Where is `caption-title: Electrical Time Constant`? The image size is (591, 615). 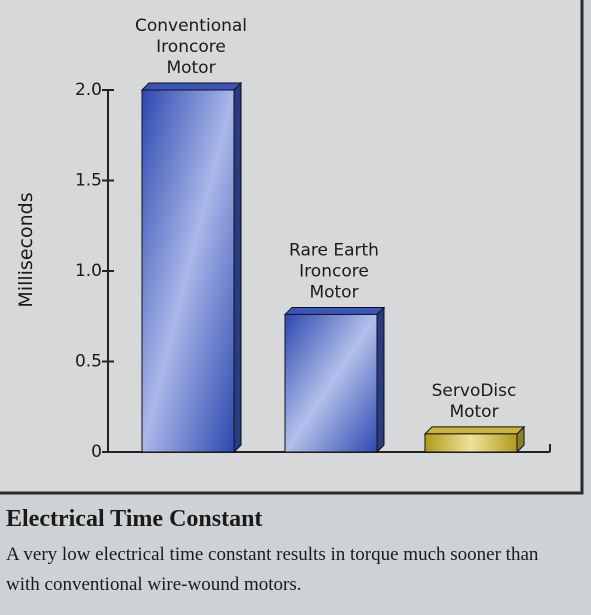 caption-title: Electrical Time Constant is located at coordinates (134, 519).